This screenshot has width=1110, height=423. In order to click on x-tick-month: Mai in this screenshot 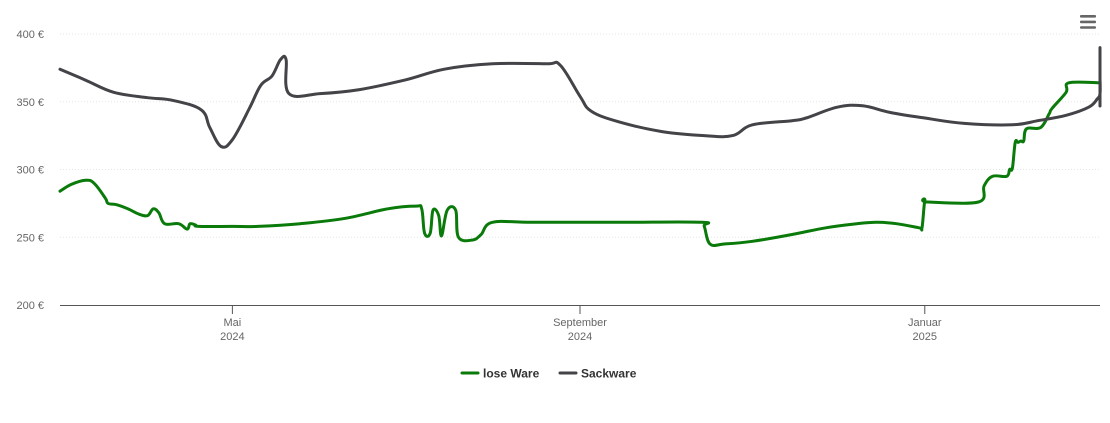, I will do `click(233, 323)`.